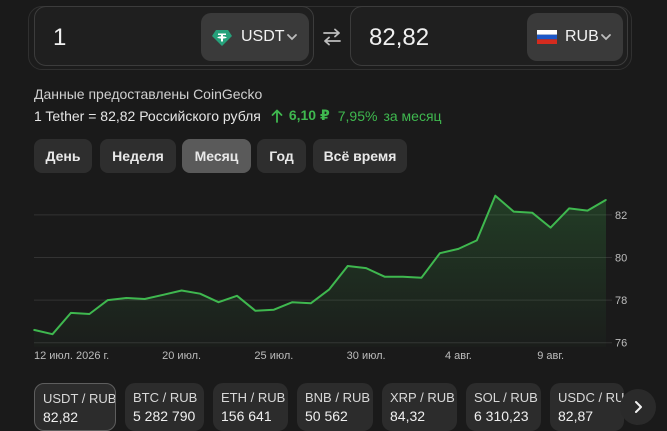  Describe the element at coordinates (165, 397) in the screenshot. I see `pair-name: BTC / RUB` at that location.